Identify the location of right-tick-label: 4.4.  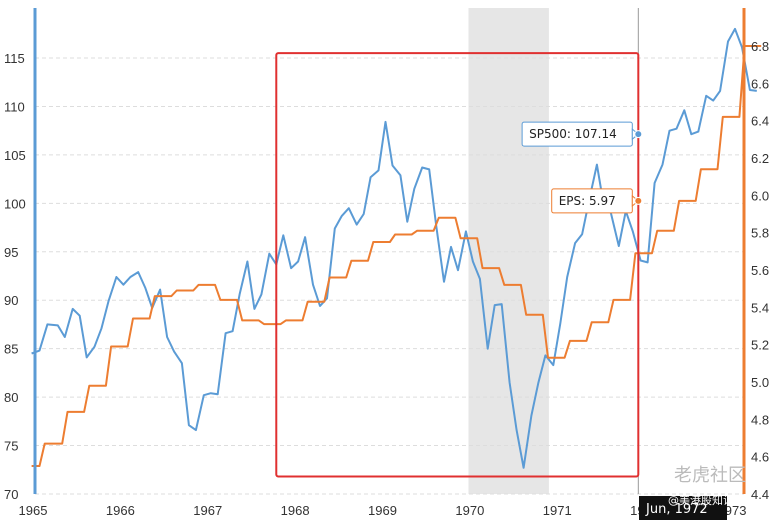
(760, 494).